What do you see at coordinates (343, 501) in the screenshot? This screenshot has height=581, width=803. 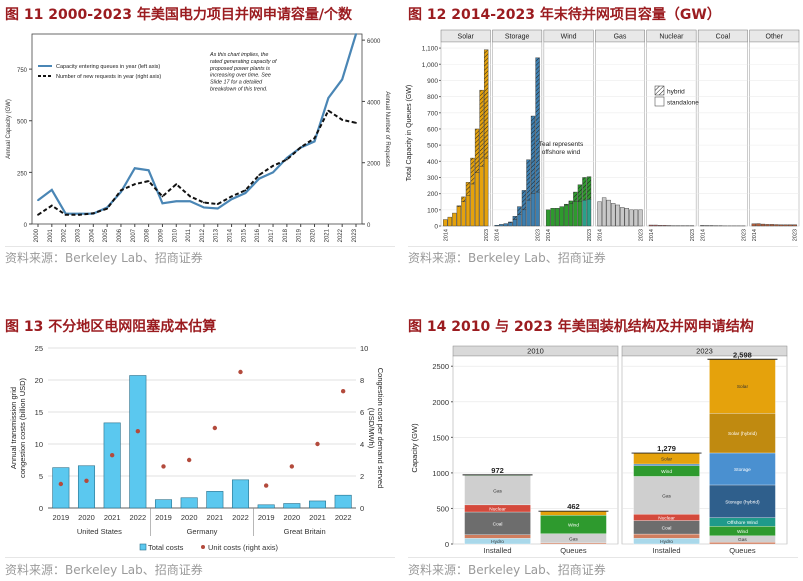 I see `bar-total-great-britain-2022` at bounding box center [343, 501].